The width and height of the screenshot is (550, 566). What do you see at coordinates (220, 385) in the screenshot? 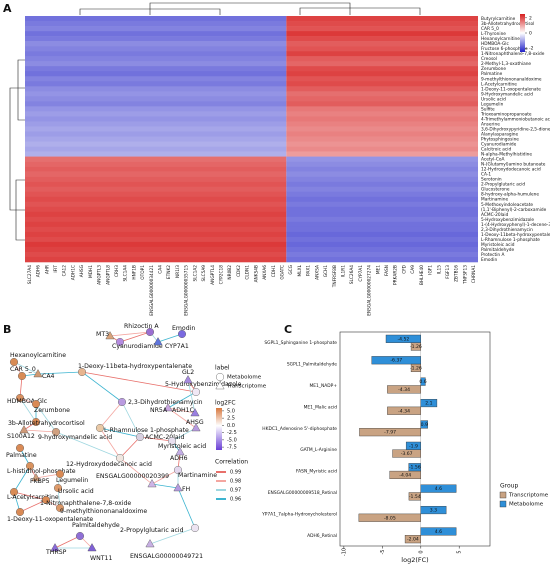
I see `legend-symbol` at bounding box center [220, 385].